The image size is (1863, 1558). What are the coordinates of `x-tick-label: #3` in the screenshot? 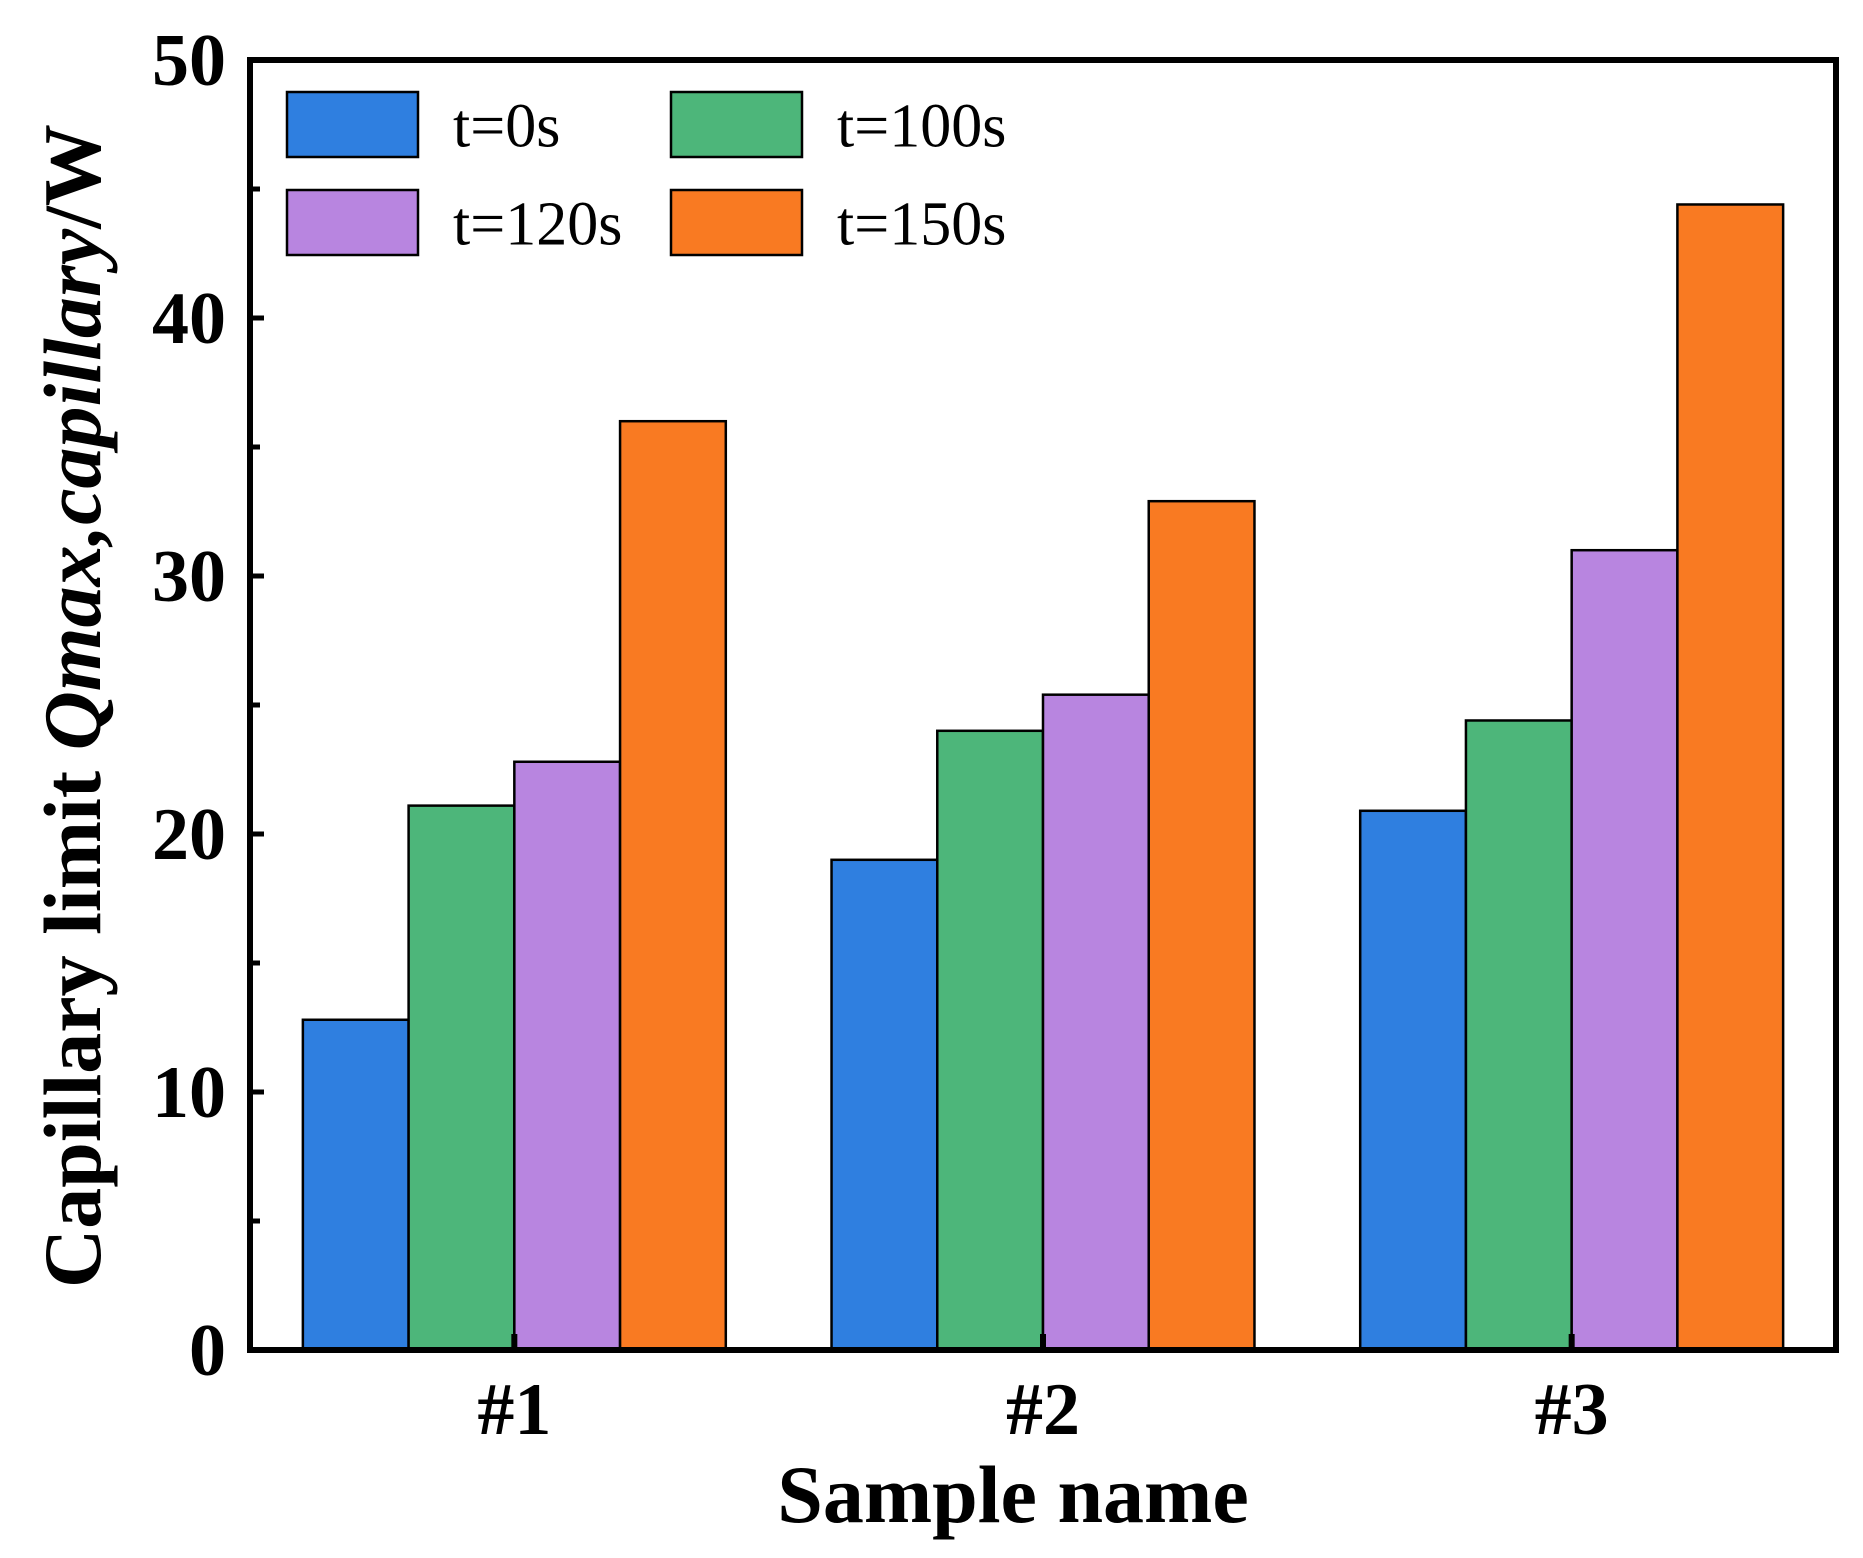 It's located at (1572, 1410).